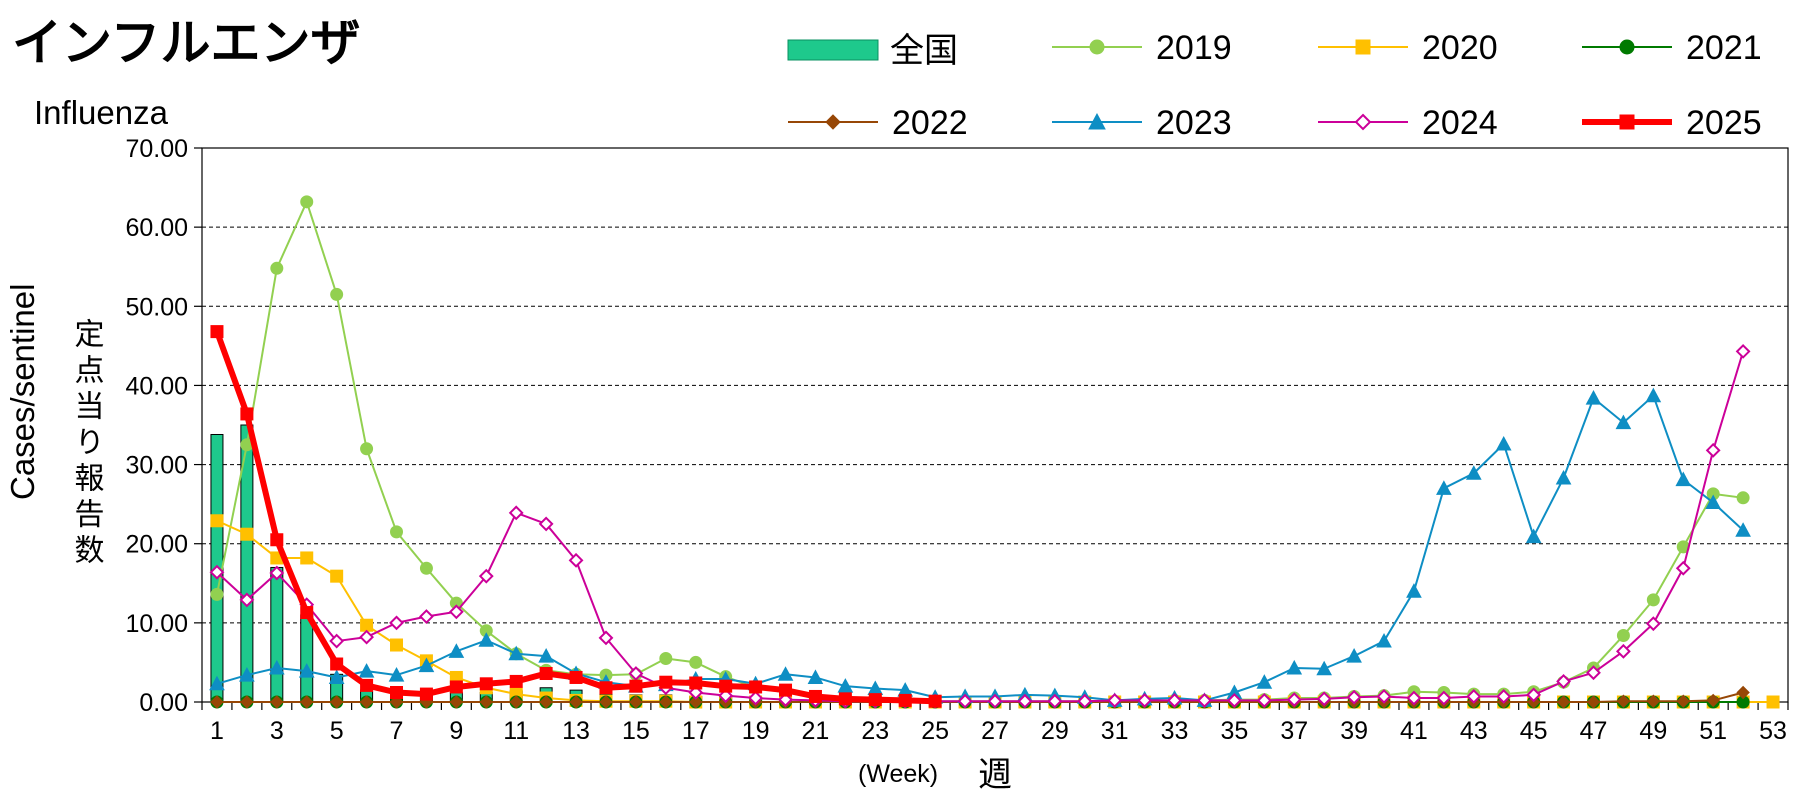 Image resolution: width=1813 pixels, height=798 pixels. Describe the element at coordinates (1354, 731) in the screenshot. I see `x-tick-label: 39` at that location.